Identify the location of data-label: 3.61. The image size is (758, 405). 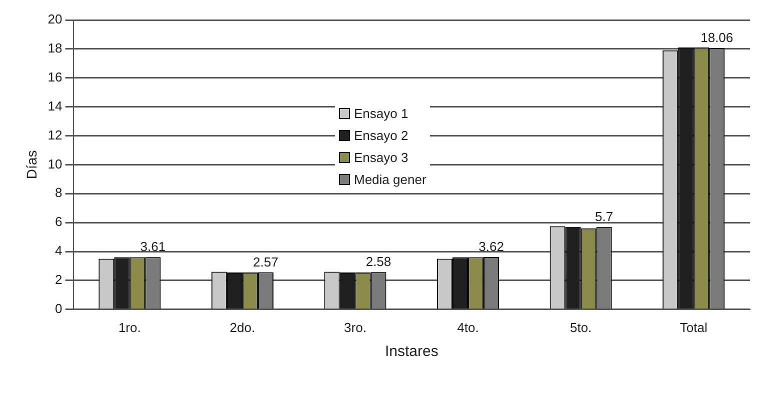
(153, 246).